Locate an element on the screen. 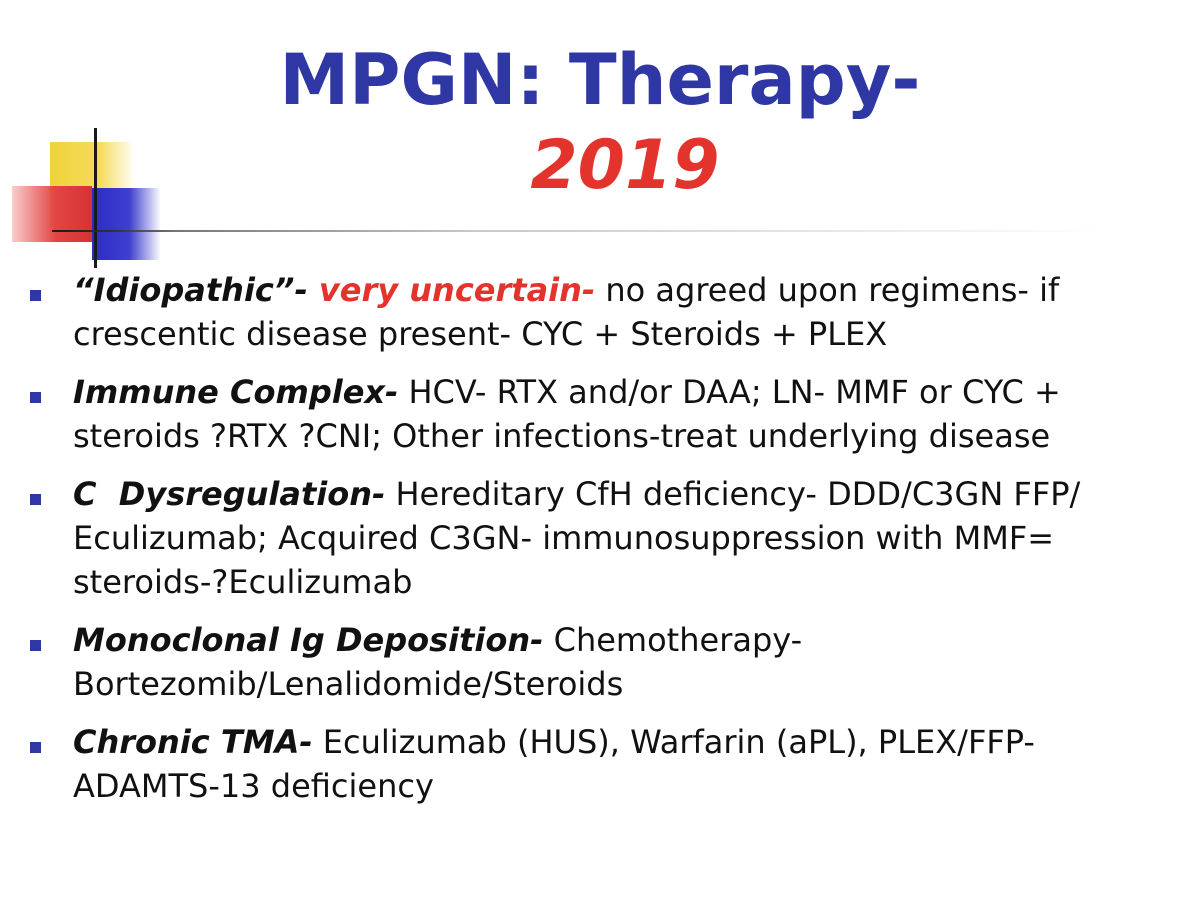  slide-title: MPGN: Therapy- 2019 is located at coordinates (600, 122).